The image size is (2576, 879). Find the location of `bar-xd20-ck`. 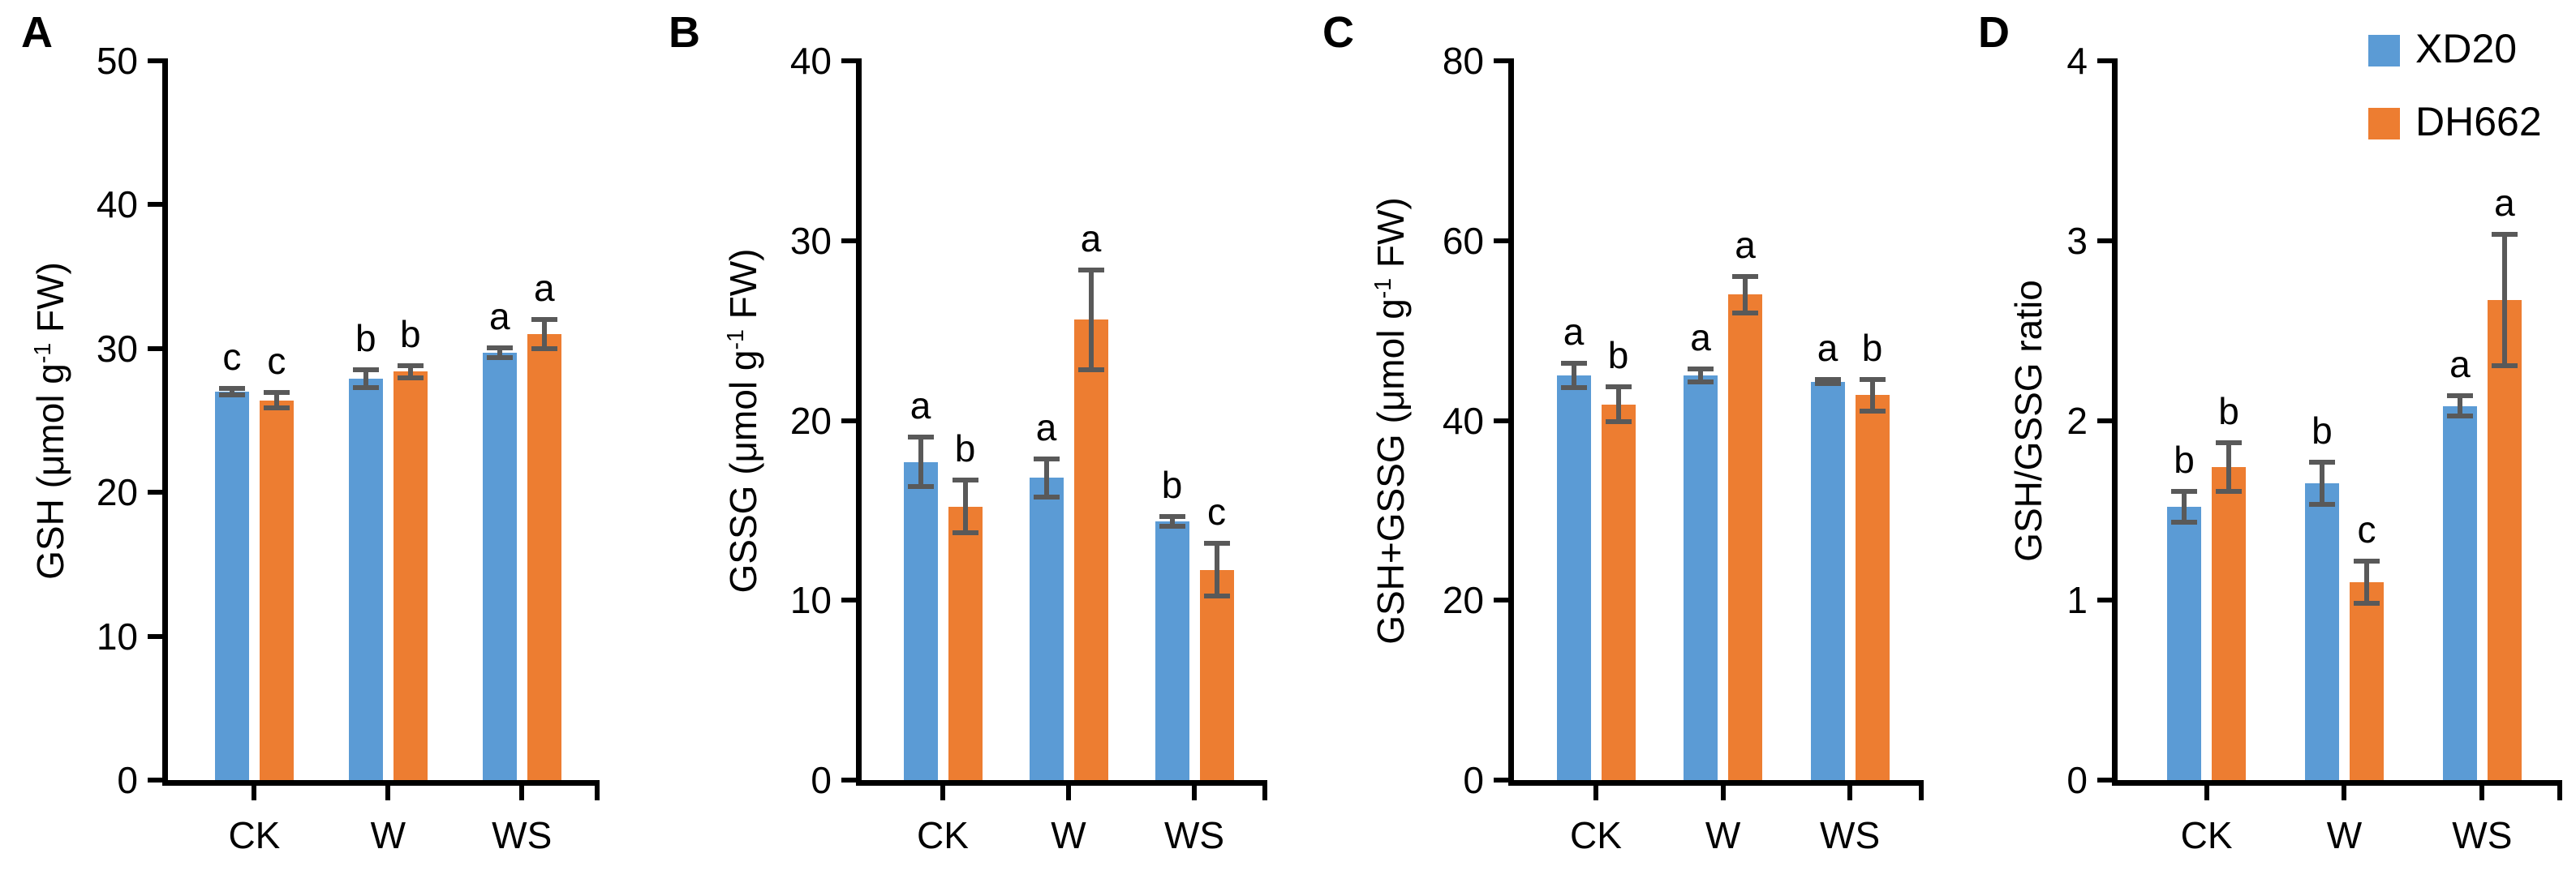

bar-xd20-ck is located at coordinates (232, 586).